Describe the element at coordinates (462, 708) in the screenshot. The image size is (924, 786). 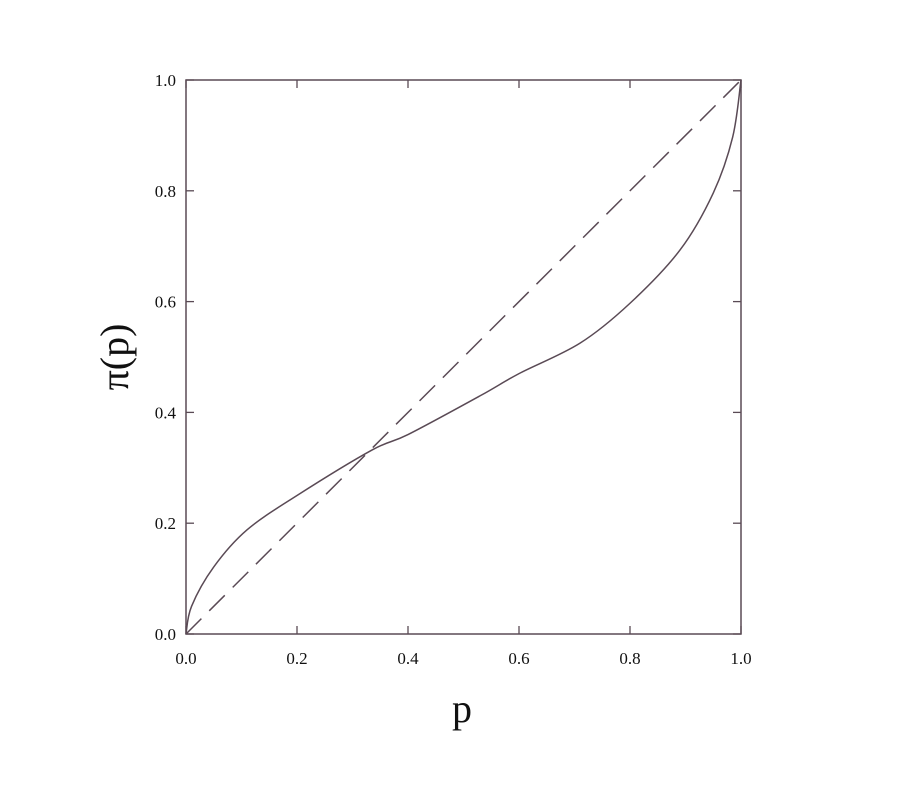
I see `x-axis-label: p` at that location.